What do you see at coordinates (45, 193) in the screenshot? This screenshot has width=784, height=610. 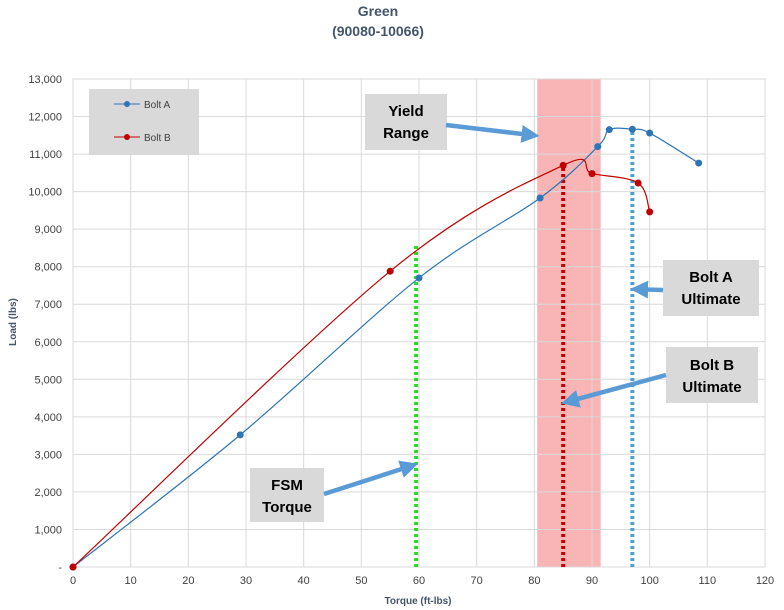 I see `y-tick-label: 10,000` at bounding box center [45, 193].